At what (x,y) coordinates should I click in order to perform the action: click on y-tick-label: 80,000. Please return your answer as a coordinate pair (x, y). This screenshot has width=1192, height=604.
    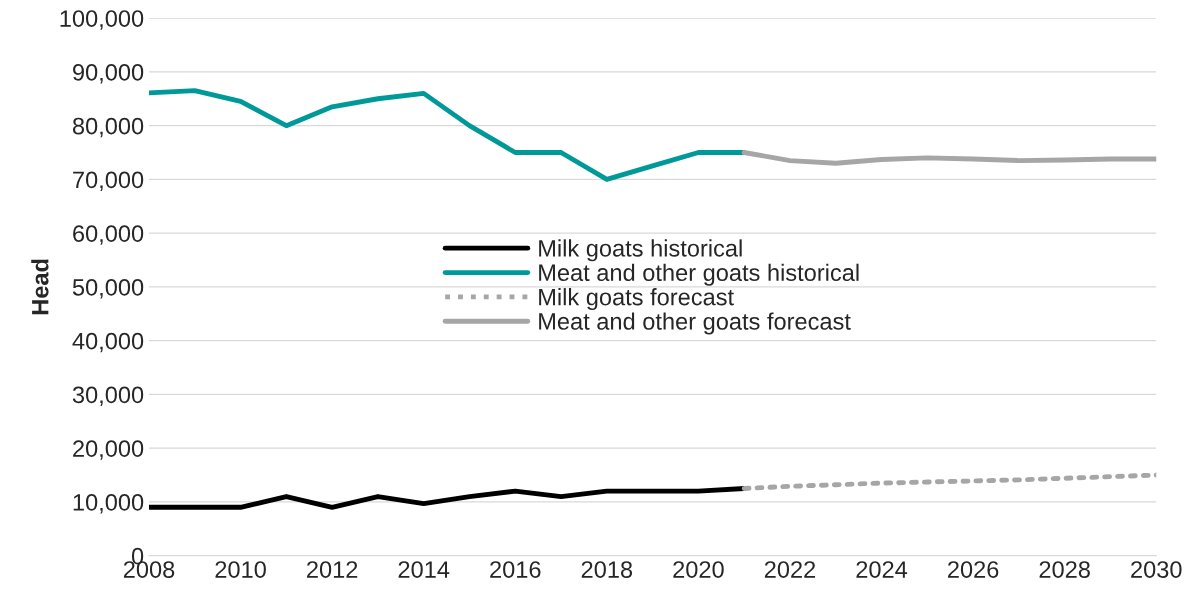
    Looking at the image, I should click on (108, 127).